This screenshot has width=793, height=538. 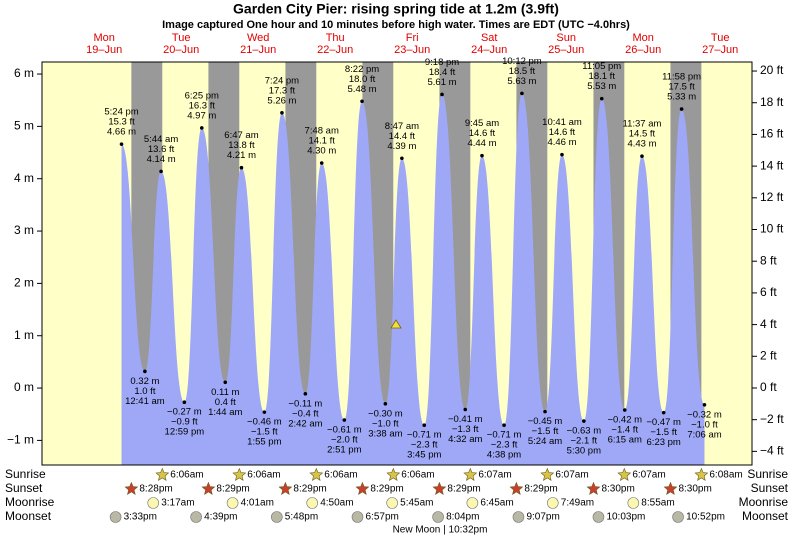 What do you see at coordinates (772, 419) in the screenshot?
I see `y2-tick-label: −2 ft` at bounding box center [772, 419].